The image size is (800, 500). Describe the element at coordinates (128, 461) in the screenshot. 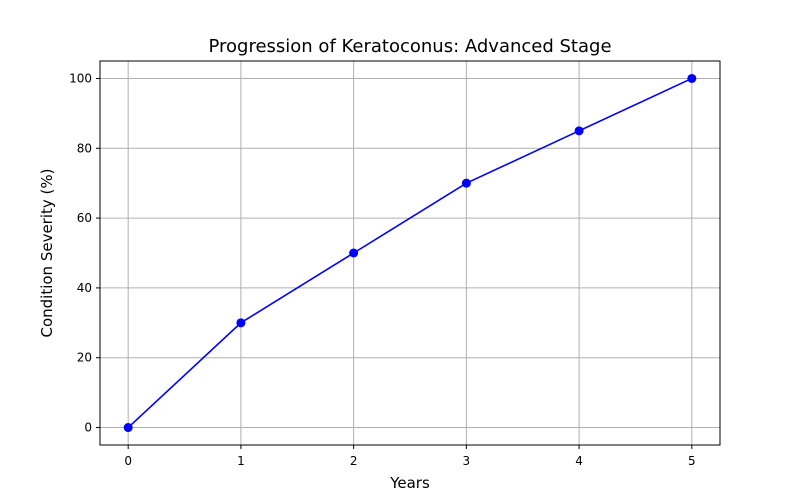

I see `x-tick-label: 0` at that location.